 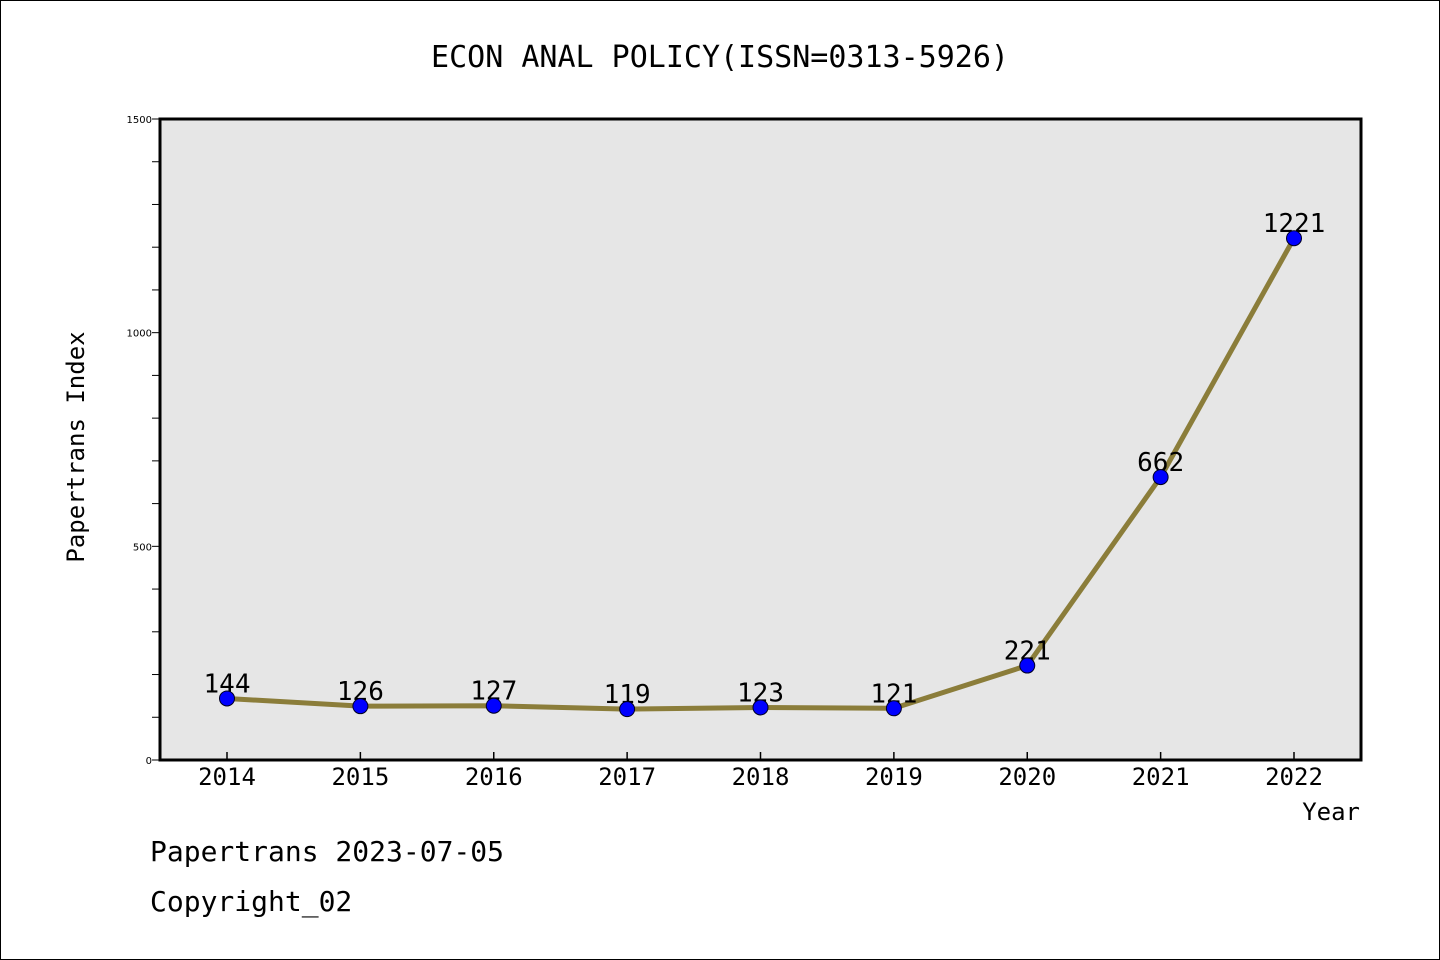 I want to click on y-tick-label: 1500, so click(x=139, y=120).